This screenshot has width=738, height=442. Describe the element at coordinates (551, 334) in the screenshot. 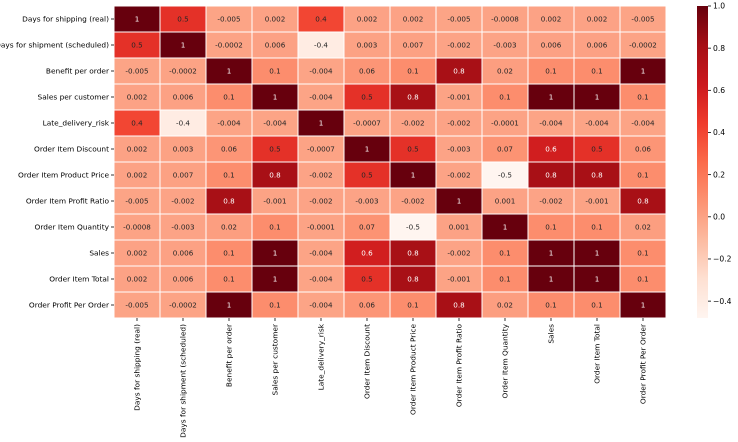

I see `x-tick-label: Sales` at that location.